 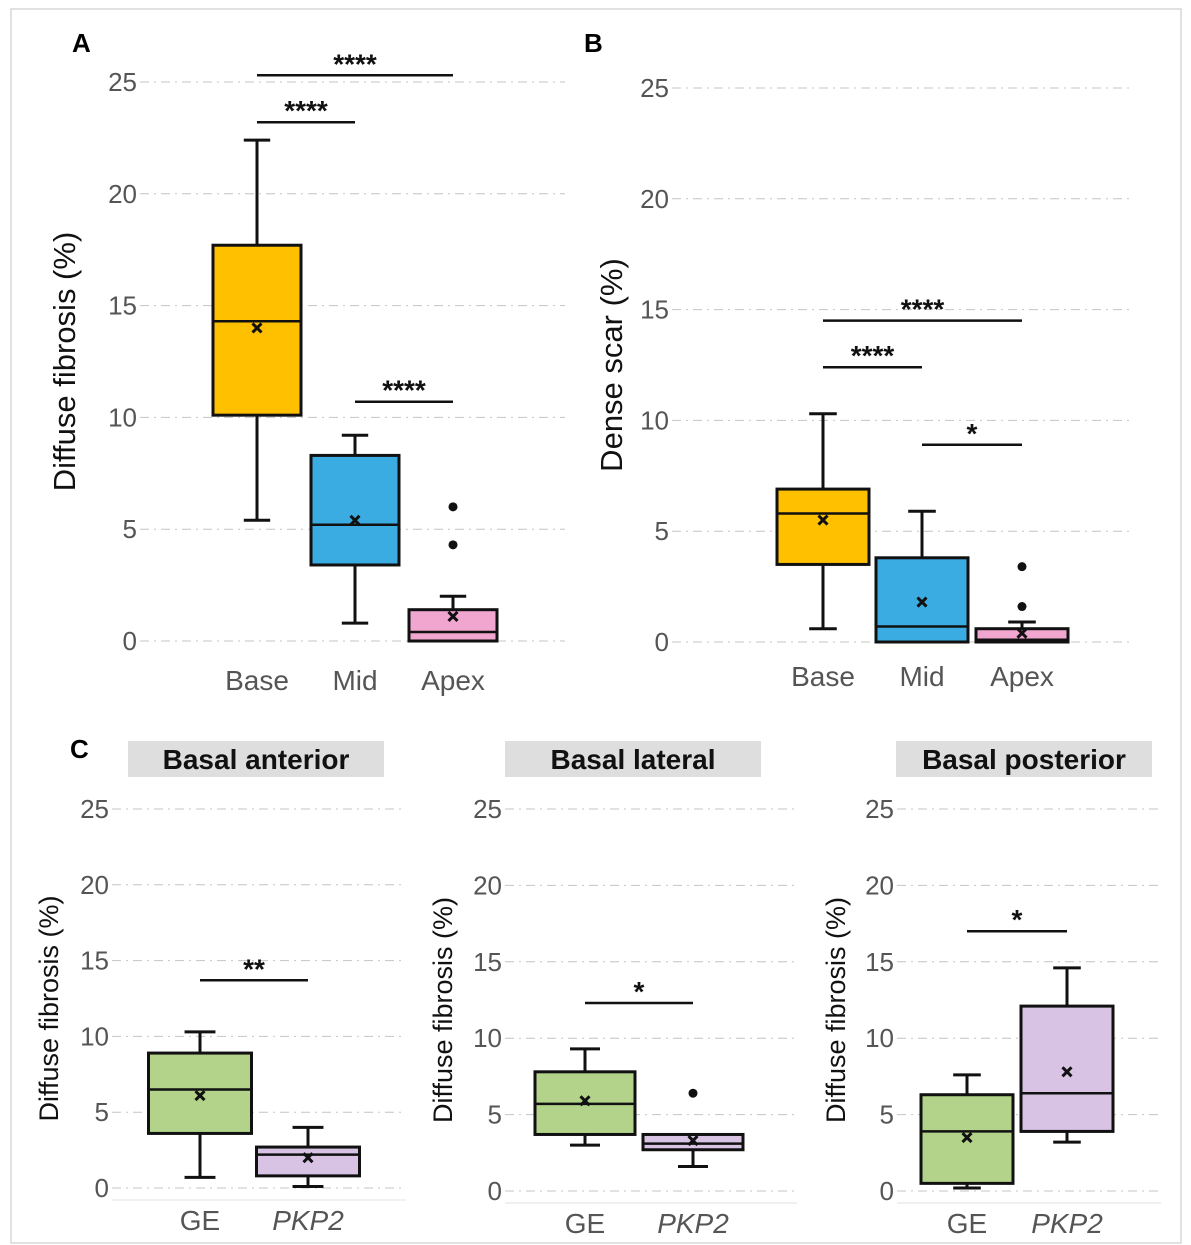 What do you see at coordinates (79, 749) in the screenshot?
I see `panel-label-c: C` at bounding box center [79, 749].